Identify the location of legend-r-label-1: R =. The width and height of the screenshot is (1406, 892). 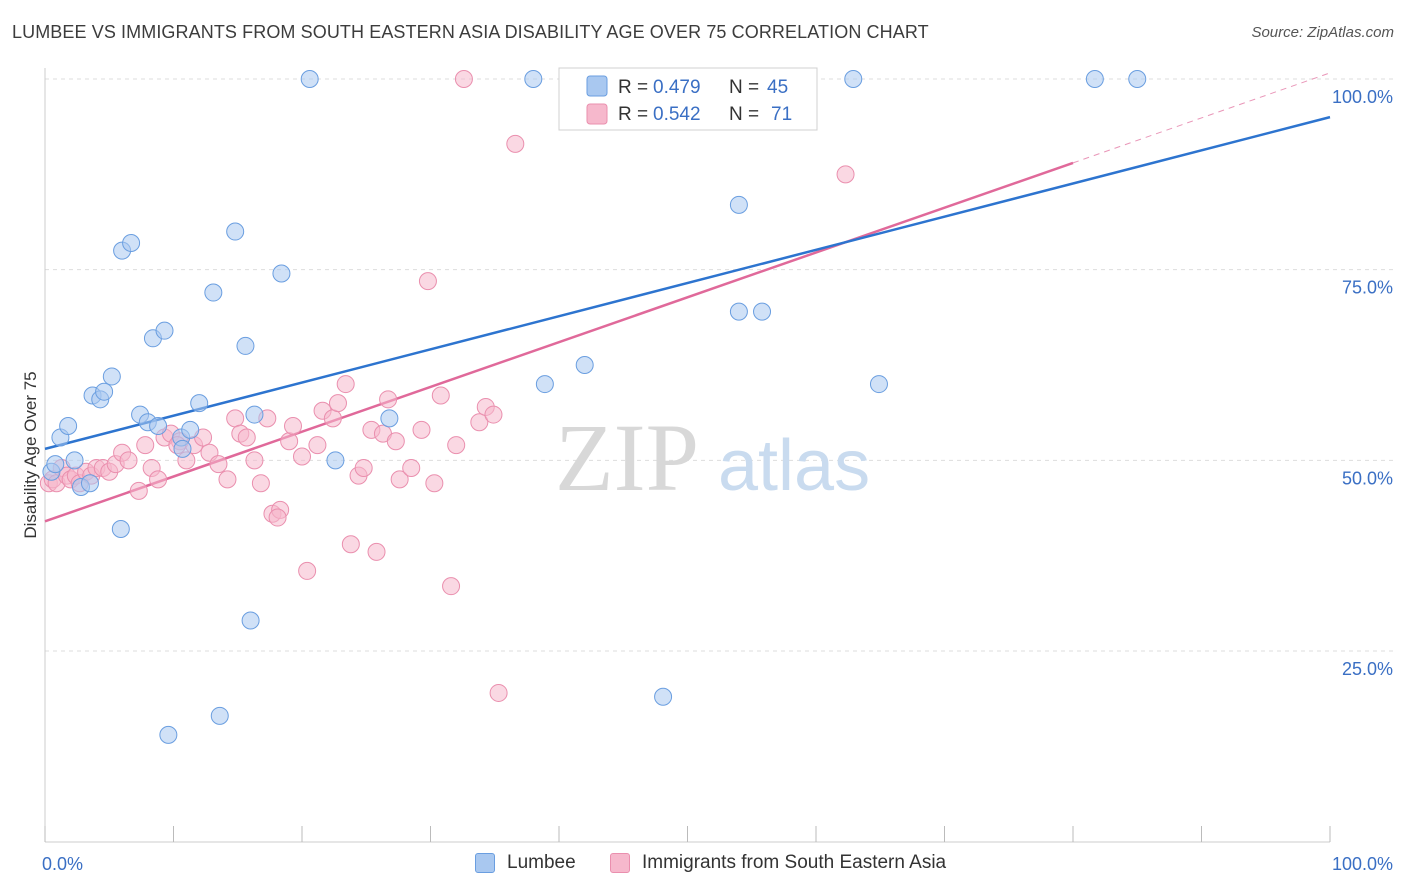
(633, 87).